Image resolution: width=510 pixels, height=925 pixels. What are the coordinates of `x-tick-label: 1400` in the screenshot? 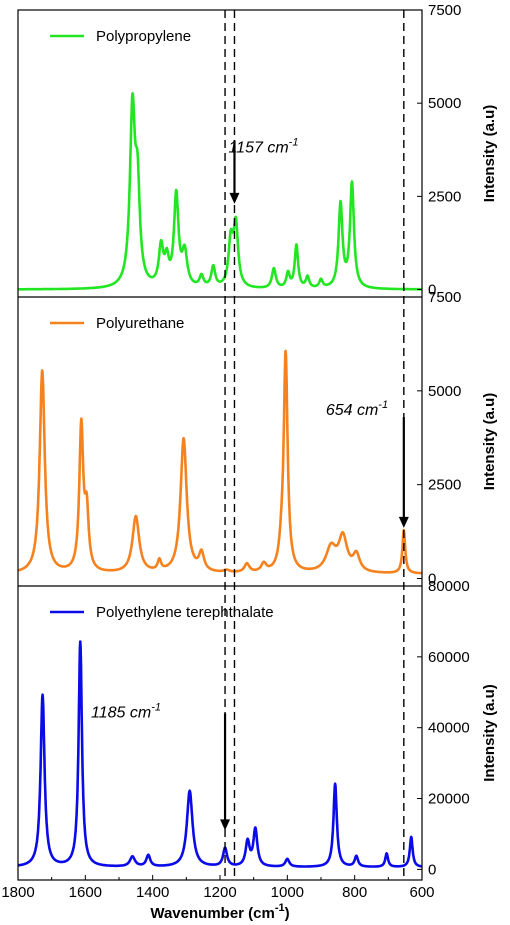 It's located at (152, 892).